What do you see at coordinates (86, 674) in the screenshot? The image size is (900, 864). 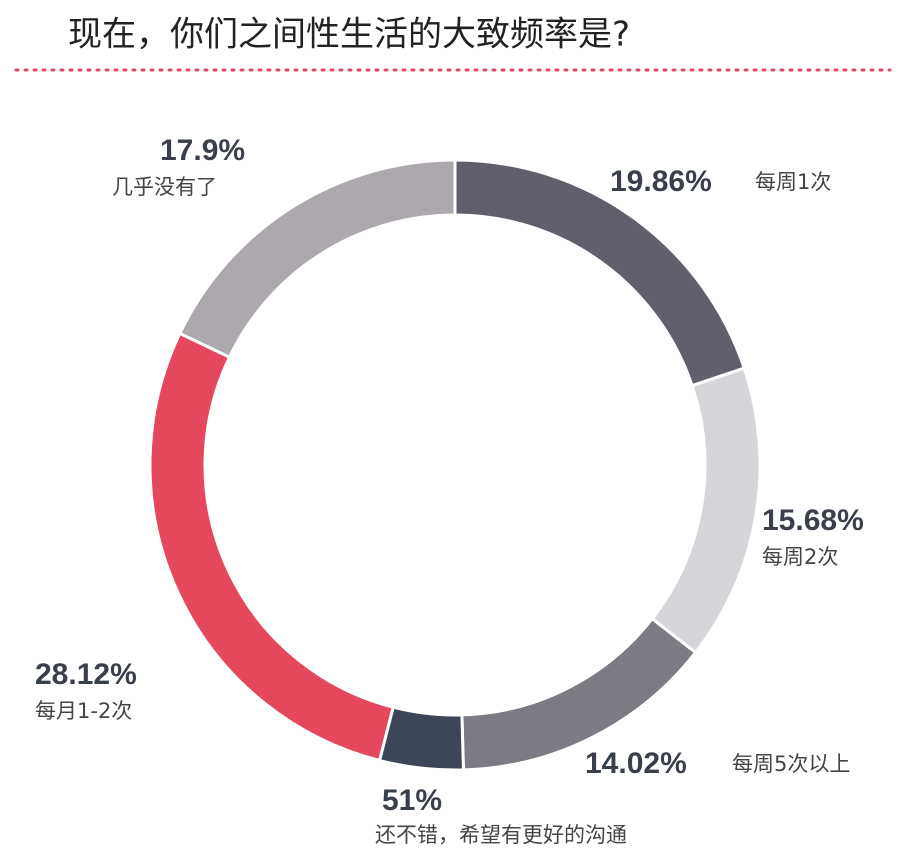 I see `value-label: 28.12%` at bounding box center [86, 674].